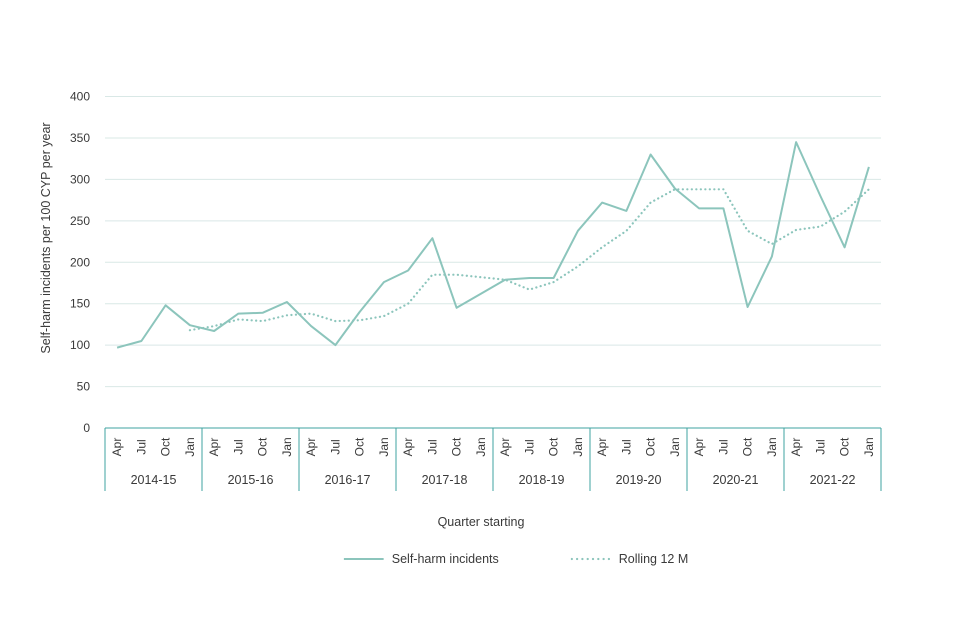 This screenshot has width=960, height=640. Describe the element at coordinates (154, 480) in the screenshot. I see `year-group-label: 2014-15` at that location.